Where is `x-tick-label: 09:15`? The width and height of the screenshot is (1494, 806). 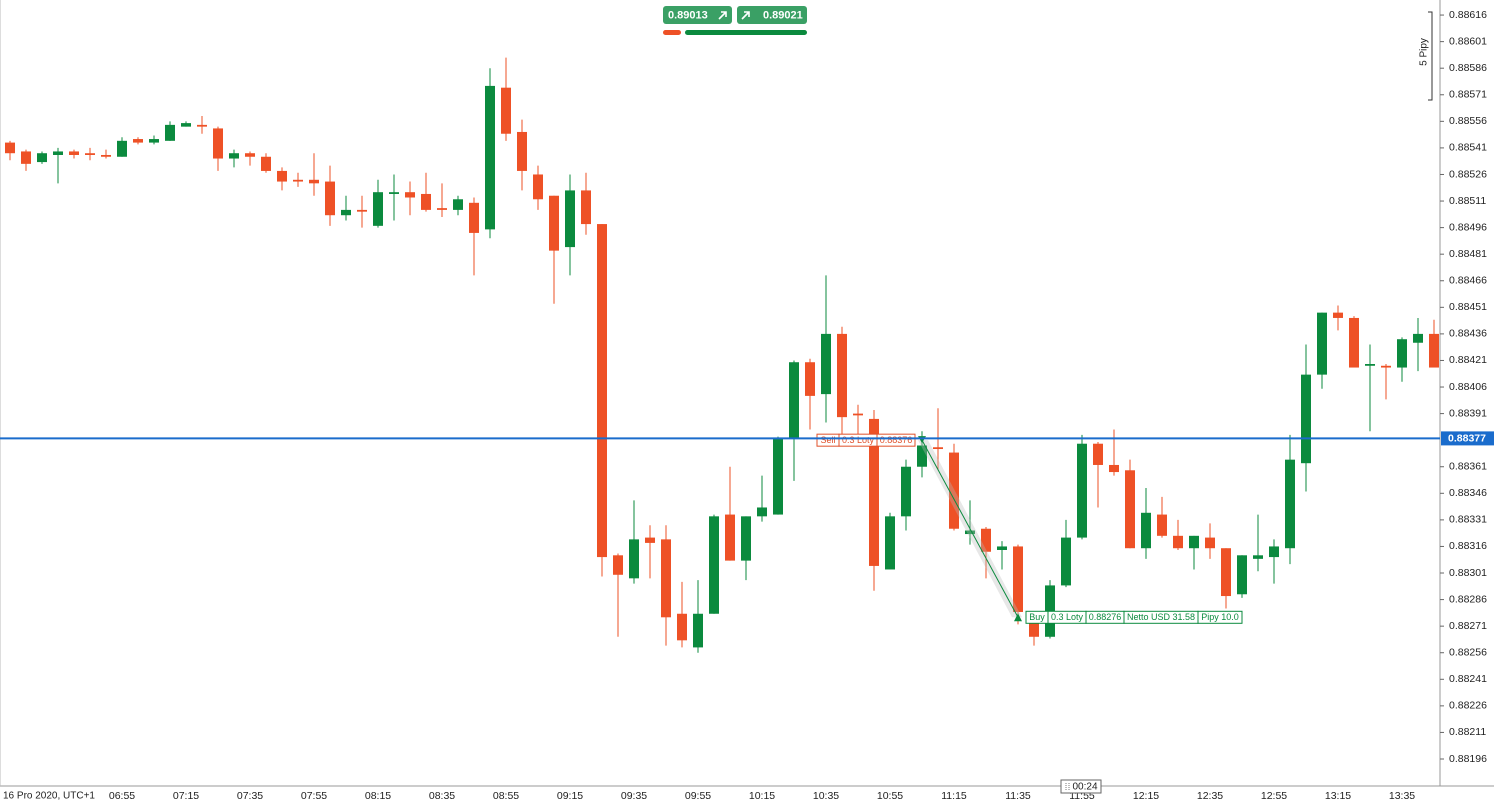 x-tick-label: 09:15 is located at coordinates (570, 796).